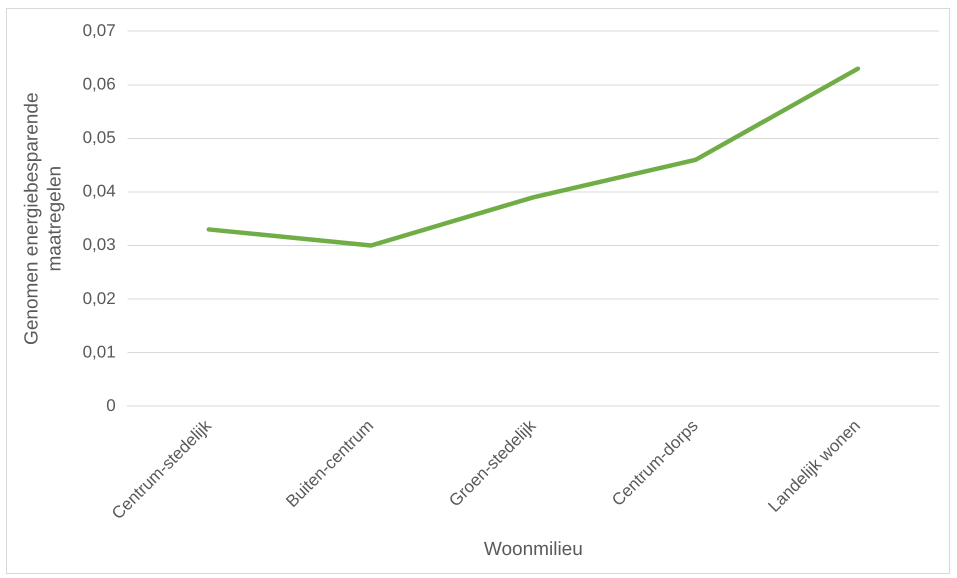  What do you see at coordinates (99, 30) in the screenshot?
I see `y-tick-label: 0,07` at bounding box center [99, 30].